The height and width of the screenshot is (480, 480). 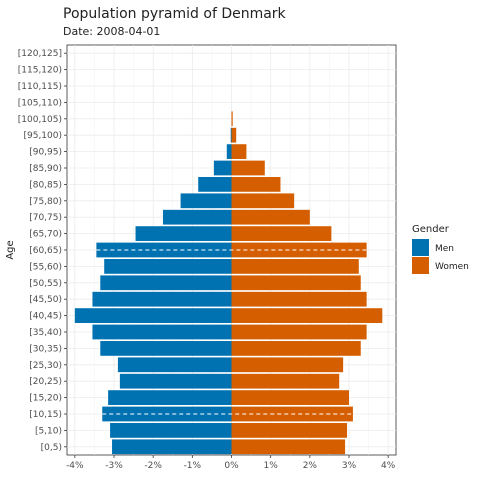 I want to click on y-tick-label: [15,20), so click(x=45, y=399).